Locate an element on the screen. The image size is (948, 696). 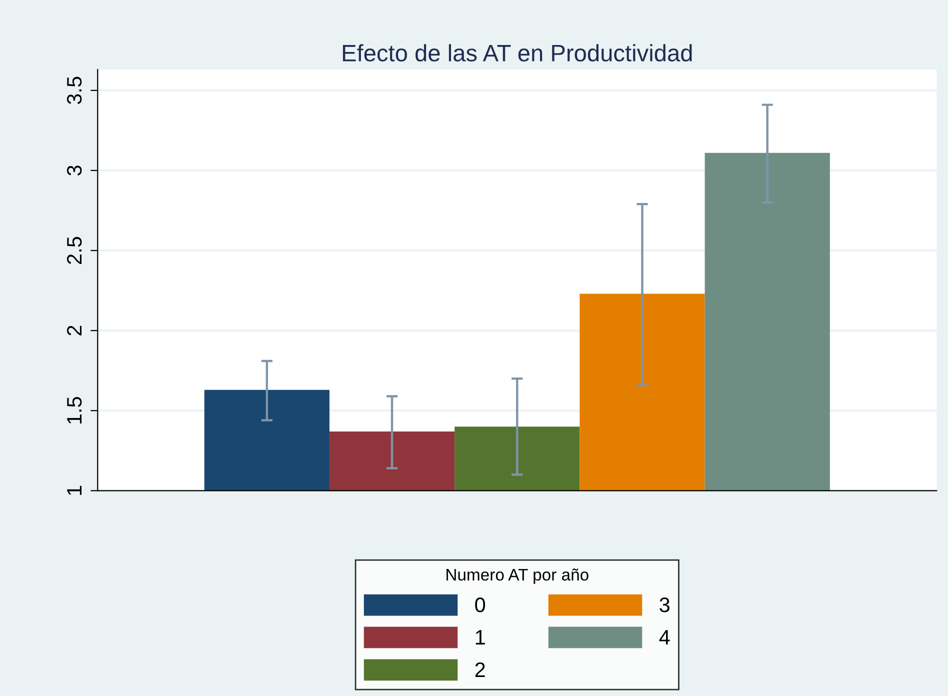
legend-label: 4 is located at coordinates (664, 637).